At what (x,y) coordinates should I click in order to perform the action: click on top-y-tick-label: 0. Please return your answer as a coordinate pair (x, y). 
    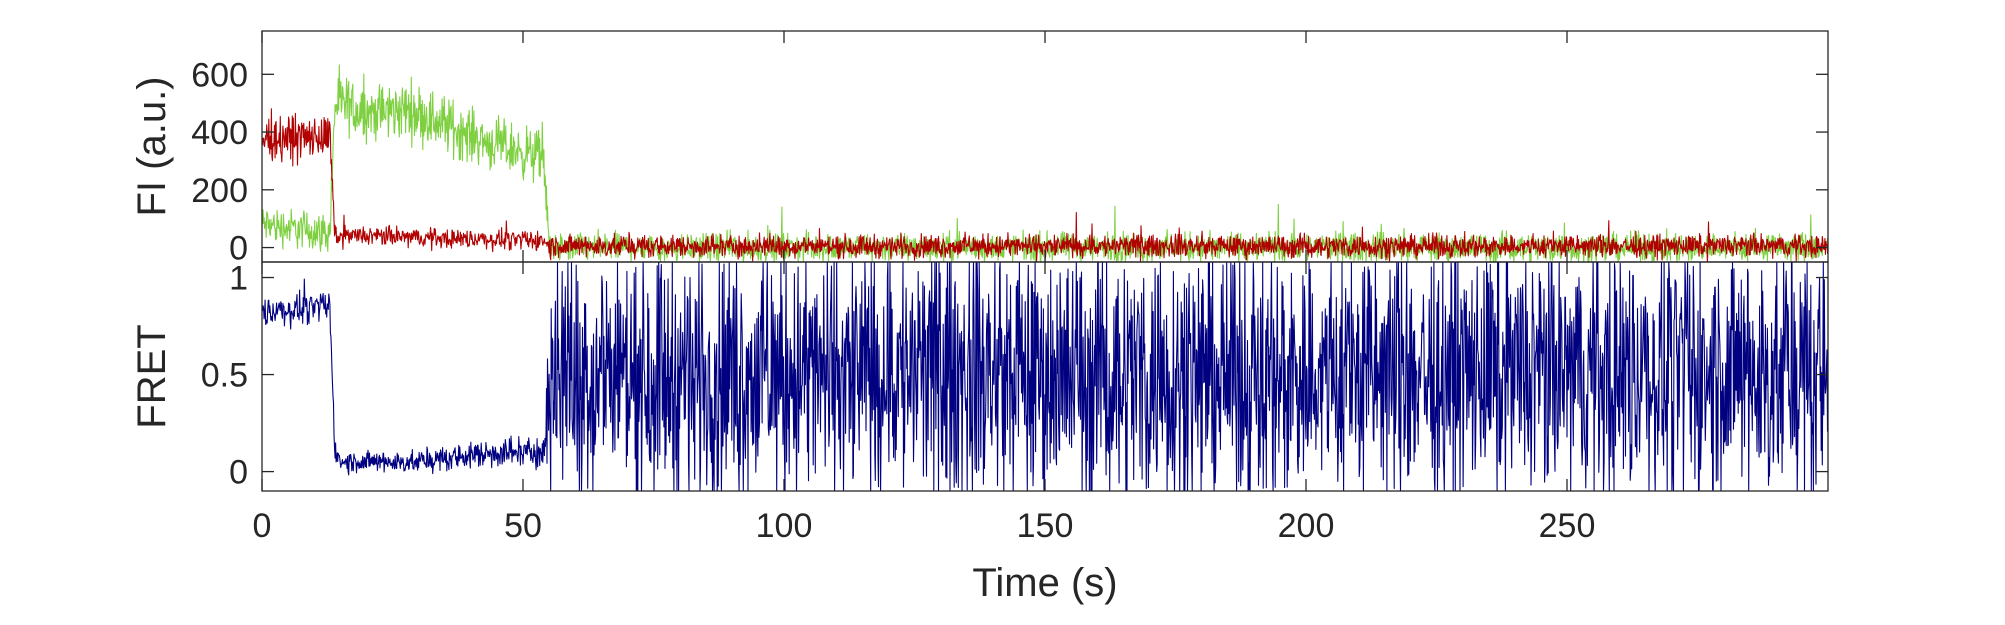
    Looking at the image, I should click on (238, 249).